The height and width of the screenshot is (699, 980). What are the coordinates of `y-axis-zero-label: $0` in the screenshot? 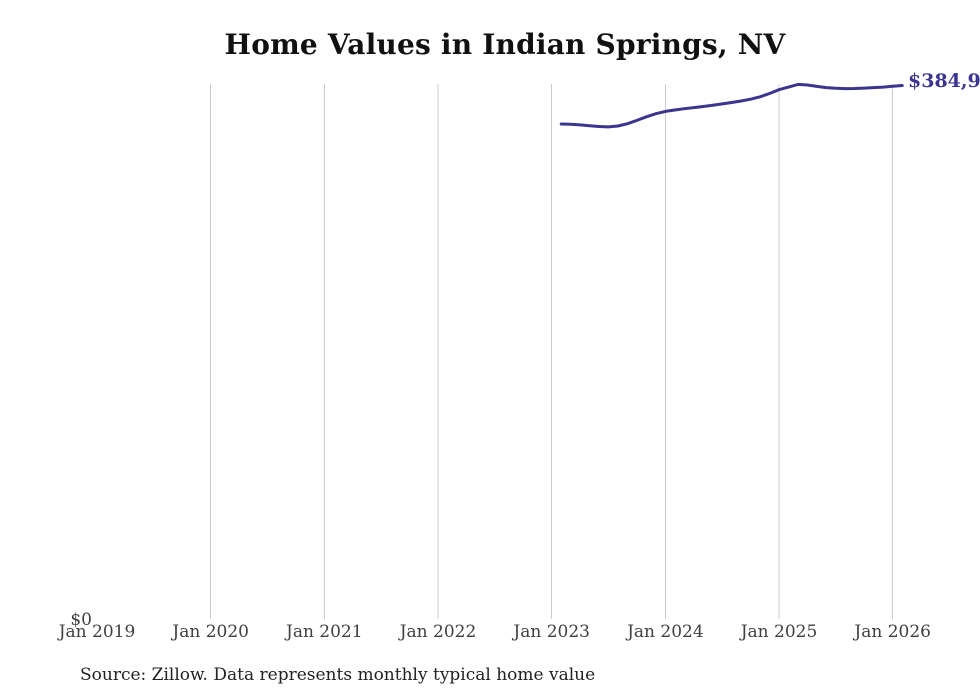 It's located at (81, 620).